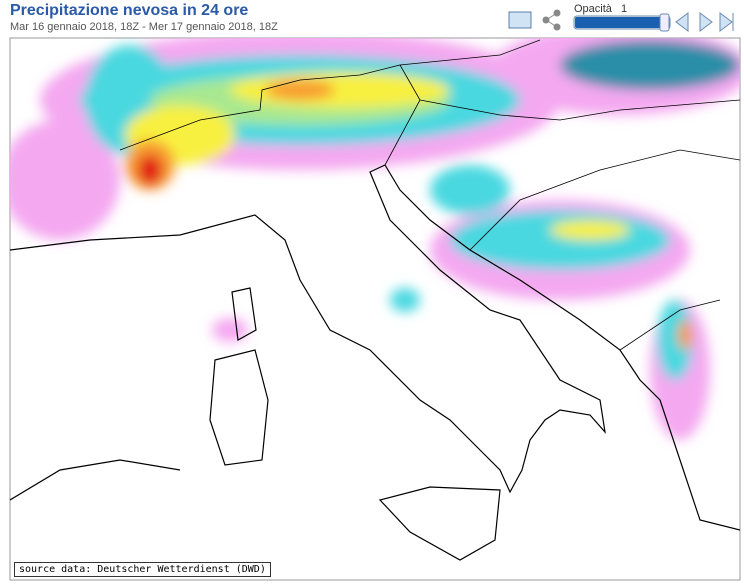 Image resolution: width=744 pixels, height=587 pixels. Describe the element at coordinates (706, 22) in the screenshot. I see `next-button` at that location.